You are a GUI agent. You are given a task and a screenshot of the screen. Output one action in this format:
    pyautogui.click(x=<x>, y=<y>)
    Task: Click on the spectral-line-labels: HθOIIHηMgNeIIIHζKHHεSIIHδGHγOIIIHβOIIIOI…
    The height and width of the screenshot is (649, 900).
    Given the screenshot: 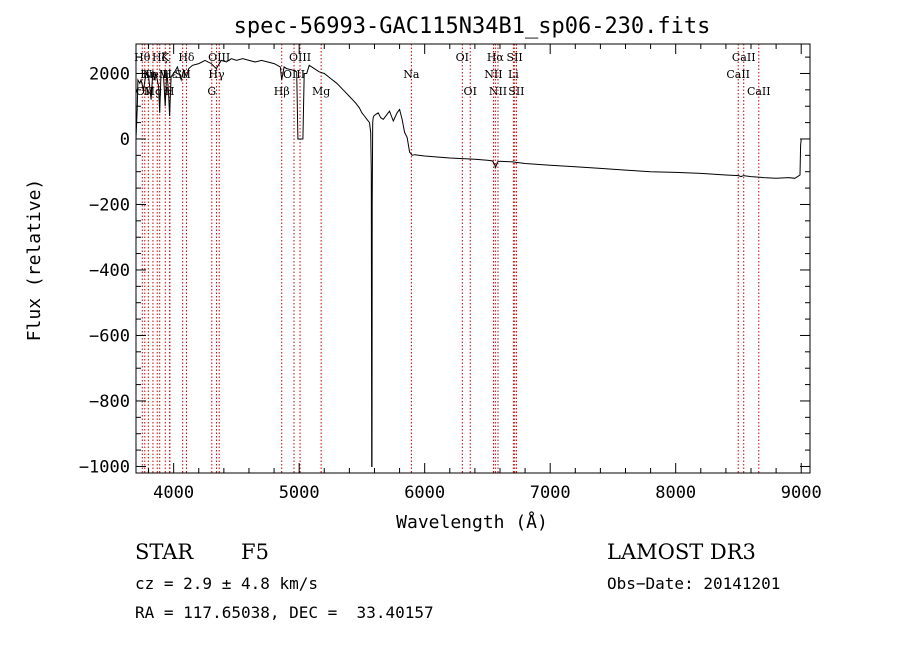 What is the action you would take?
    pyautogui.click(x=452, y=74)
    